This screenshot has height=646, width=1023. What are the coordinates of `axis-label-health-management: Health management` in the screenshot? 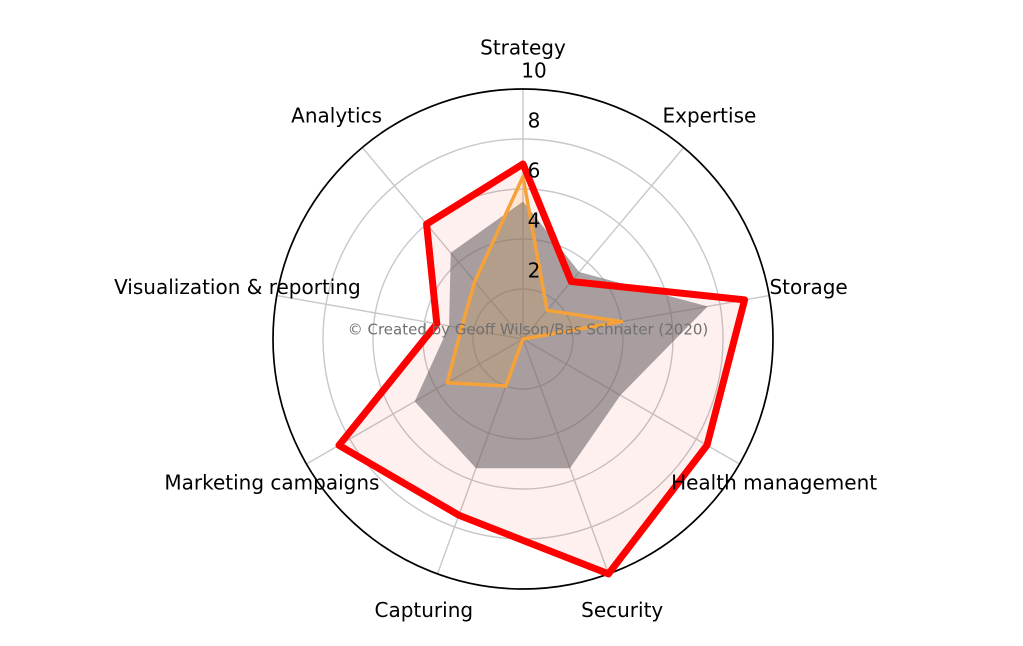 It's located at (774, 483).